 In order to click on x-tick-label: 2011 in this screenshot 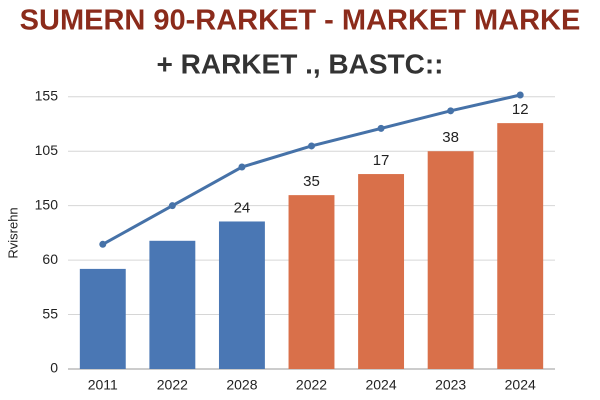, I will do `click(103, 385)`.